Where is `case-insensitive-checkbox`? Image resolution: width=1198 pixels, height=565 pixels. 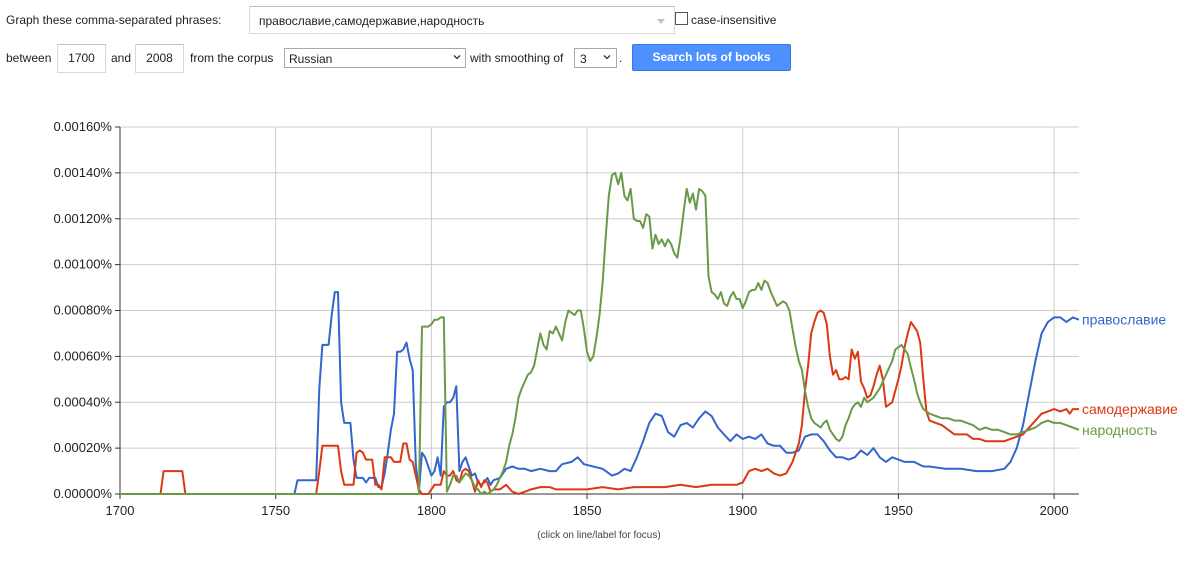
case-insensitive-checkbox is located at coordinates (681, 18).